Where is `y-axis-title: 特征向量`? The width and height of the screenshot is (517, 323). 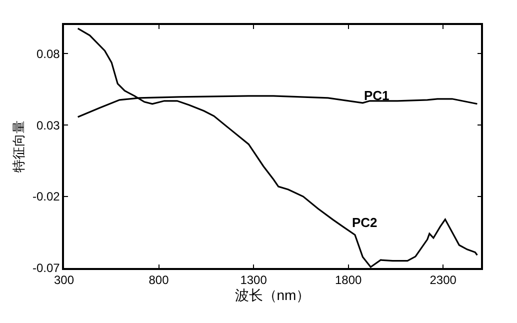
y-axis-title: 特征向量 is located at coordinates (18, 146).